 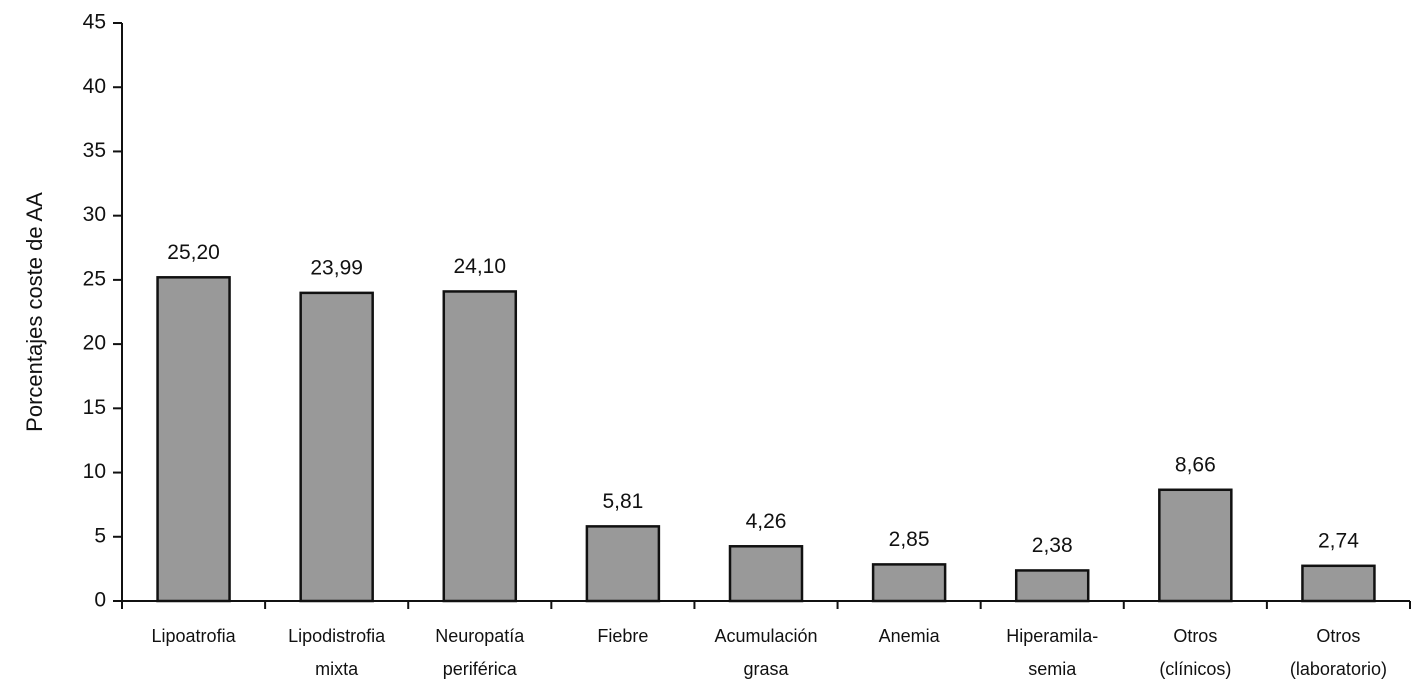 What do you see at coordinates (337, 669) in the screenshot?
I see `x-tick-label: mixta` at bounding box center [337, 669].